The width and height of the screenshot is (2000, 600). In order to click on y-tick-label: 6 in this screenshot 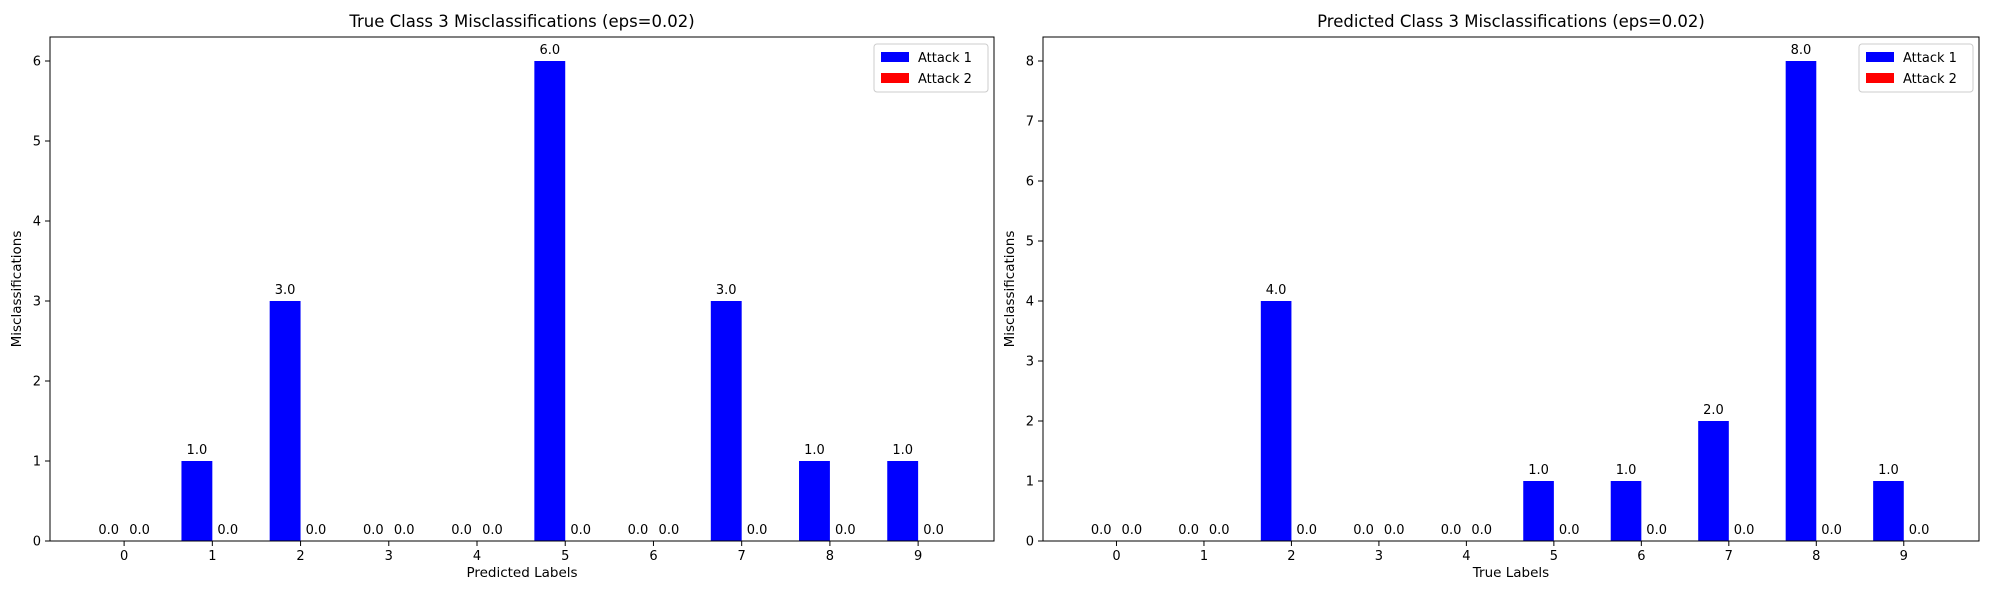, I will do `click(1030, 182)`.